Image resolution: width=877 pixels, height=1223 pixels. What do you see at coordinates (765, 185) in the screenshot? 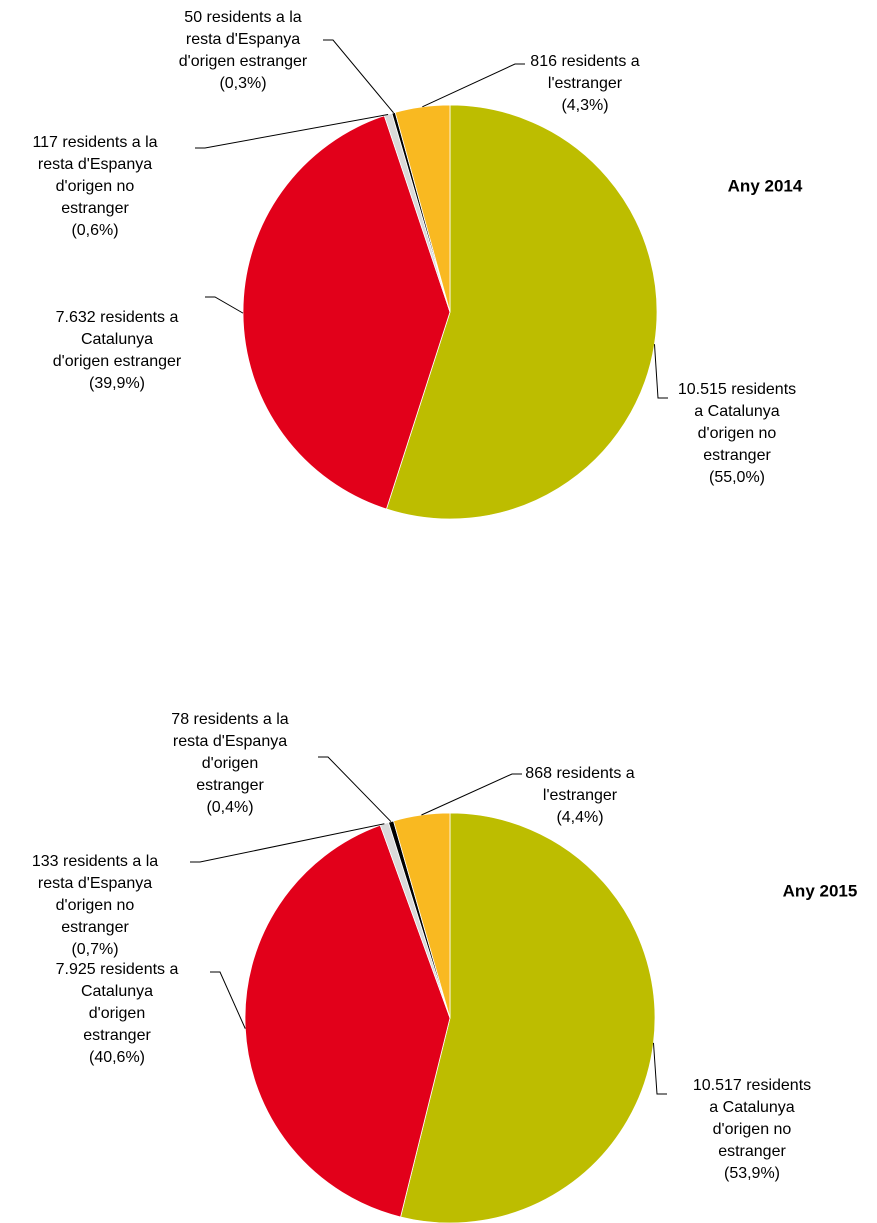
I see `chart-title: Any 2014` at bounding box center [765, 185].